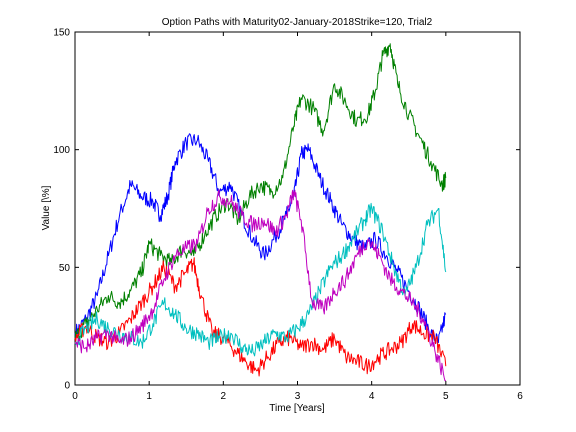  What do you see at coordinates (65, 268) in the screenshot?
I see `y-tick-label: 50` at bounding box center [65, 268].